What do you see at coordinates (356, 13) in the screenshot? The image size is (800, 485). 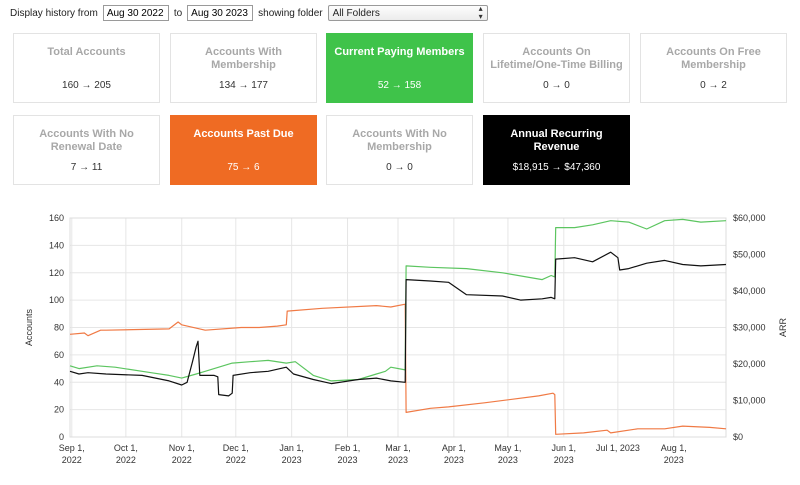 I see `folder-select-value: All Folders` at bounding box center [356, 13].